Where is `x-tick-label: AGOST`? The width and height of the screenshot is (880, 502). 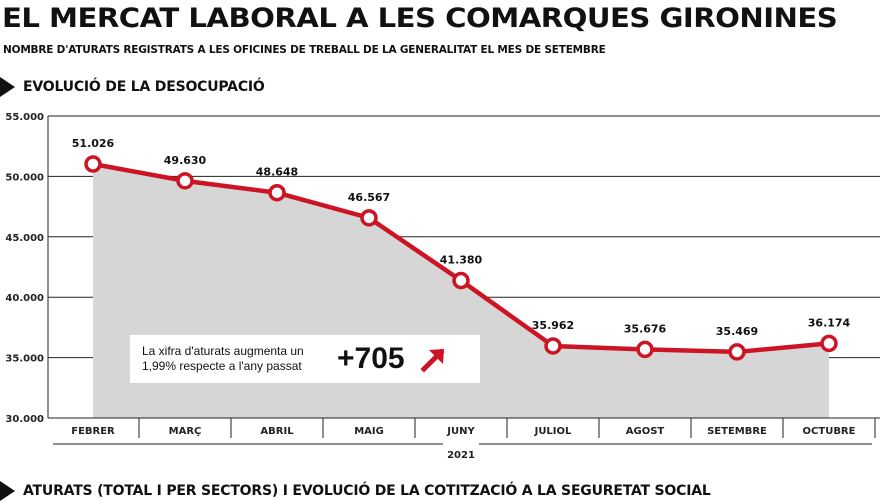 x-tick-label: AGOST is located at coordinates (645, 431).